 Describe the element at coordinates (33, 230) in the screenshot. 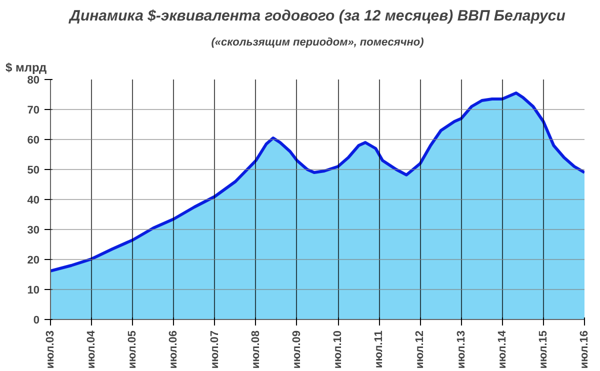

I see `y-tick-label: 30` at that location.